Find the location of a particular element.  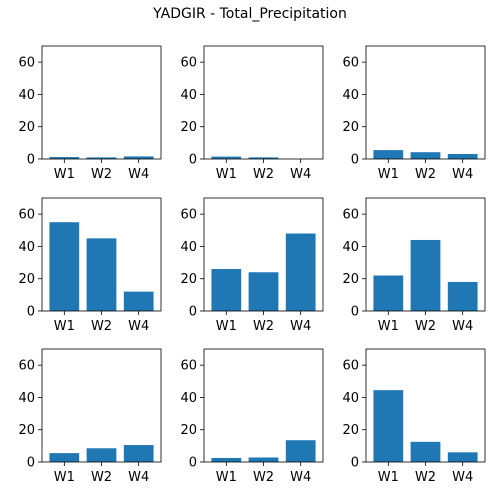

subplot-3: 0 20 40 60 W1 W2 W4 is located at coordinates (414, 113).